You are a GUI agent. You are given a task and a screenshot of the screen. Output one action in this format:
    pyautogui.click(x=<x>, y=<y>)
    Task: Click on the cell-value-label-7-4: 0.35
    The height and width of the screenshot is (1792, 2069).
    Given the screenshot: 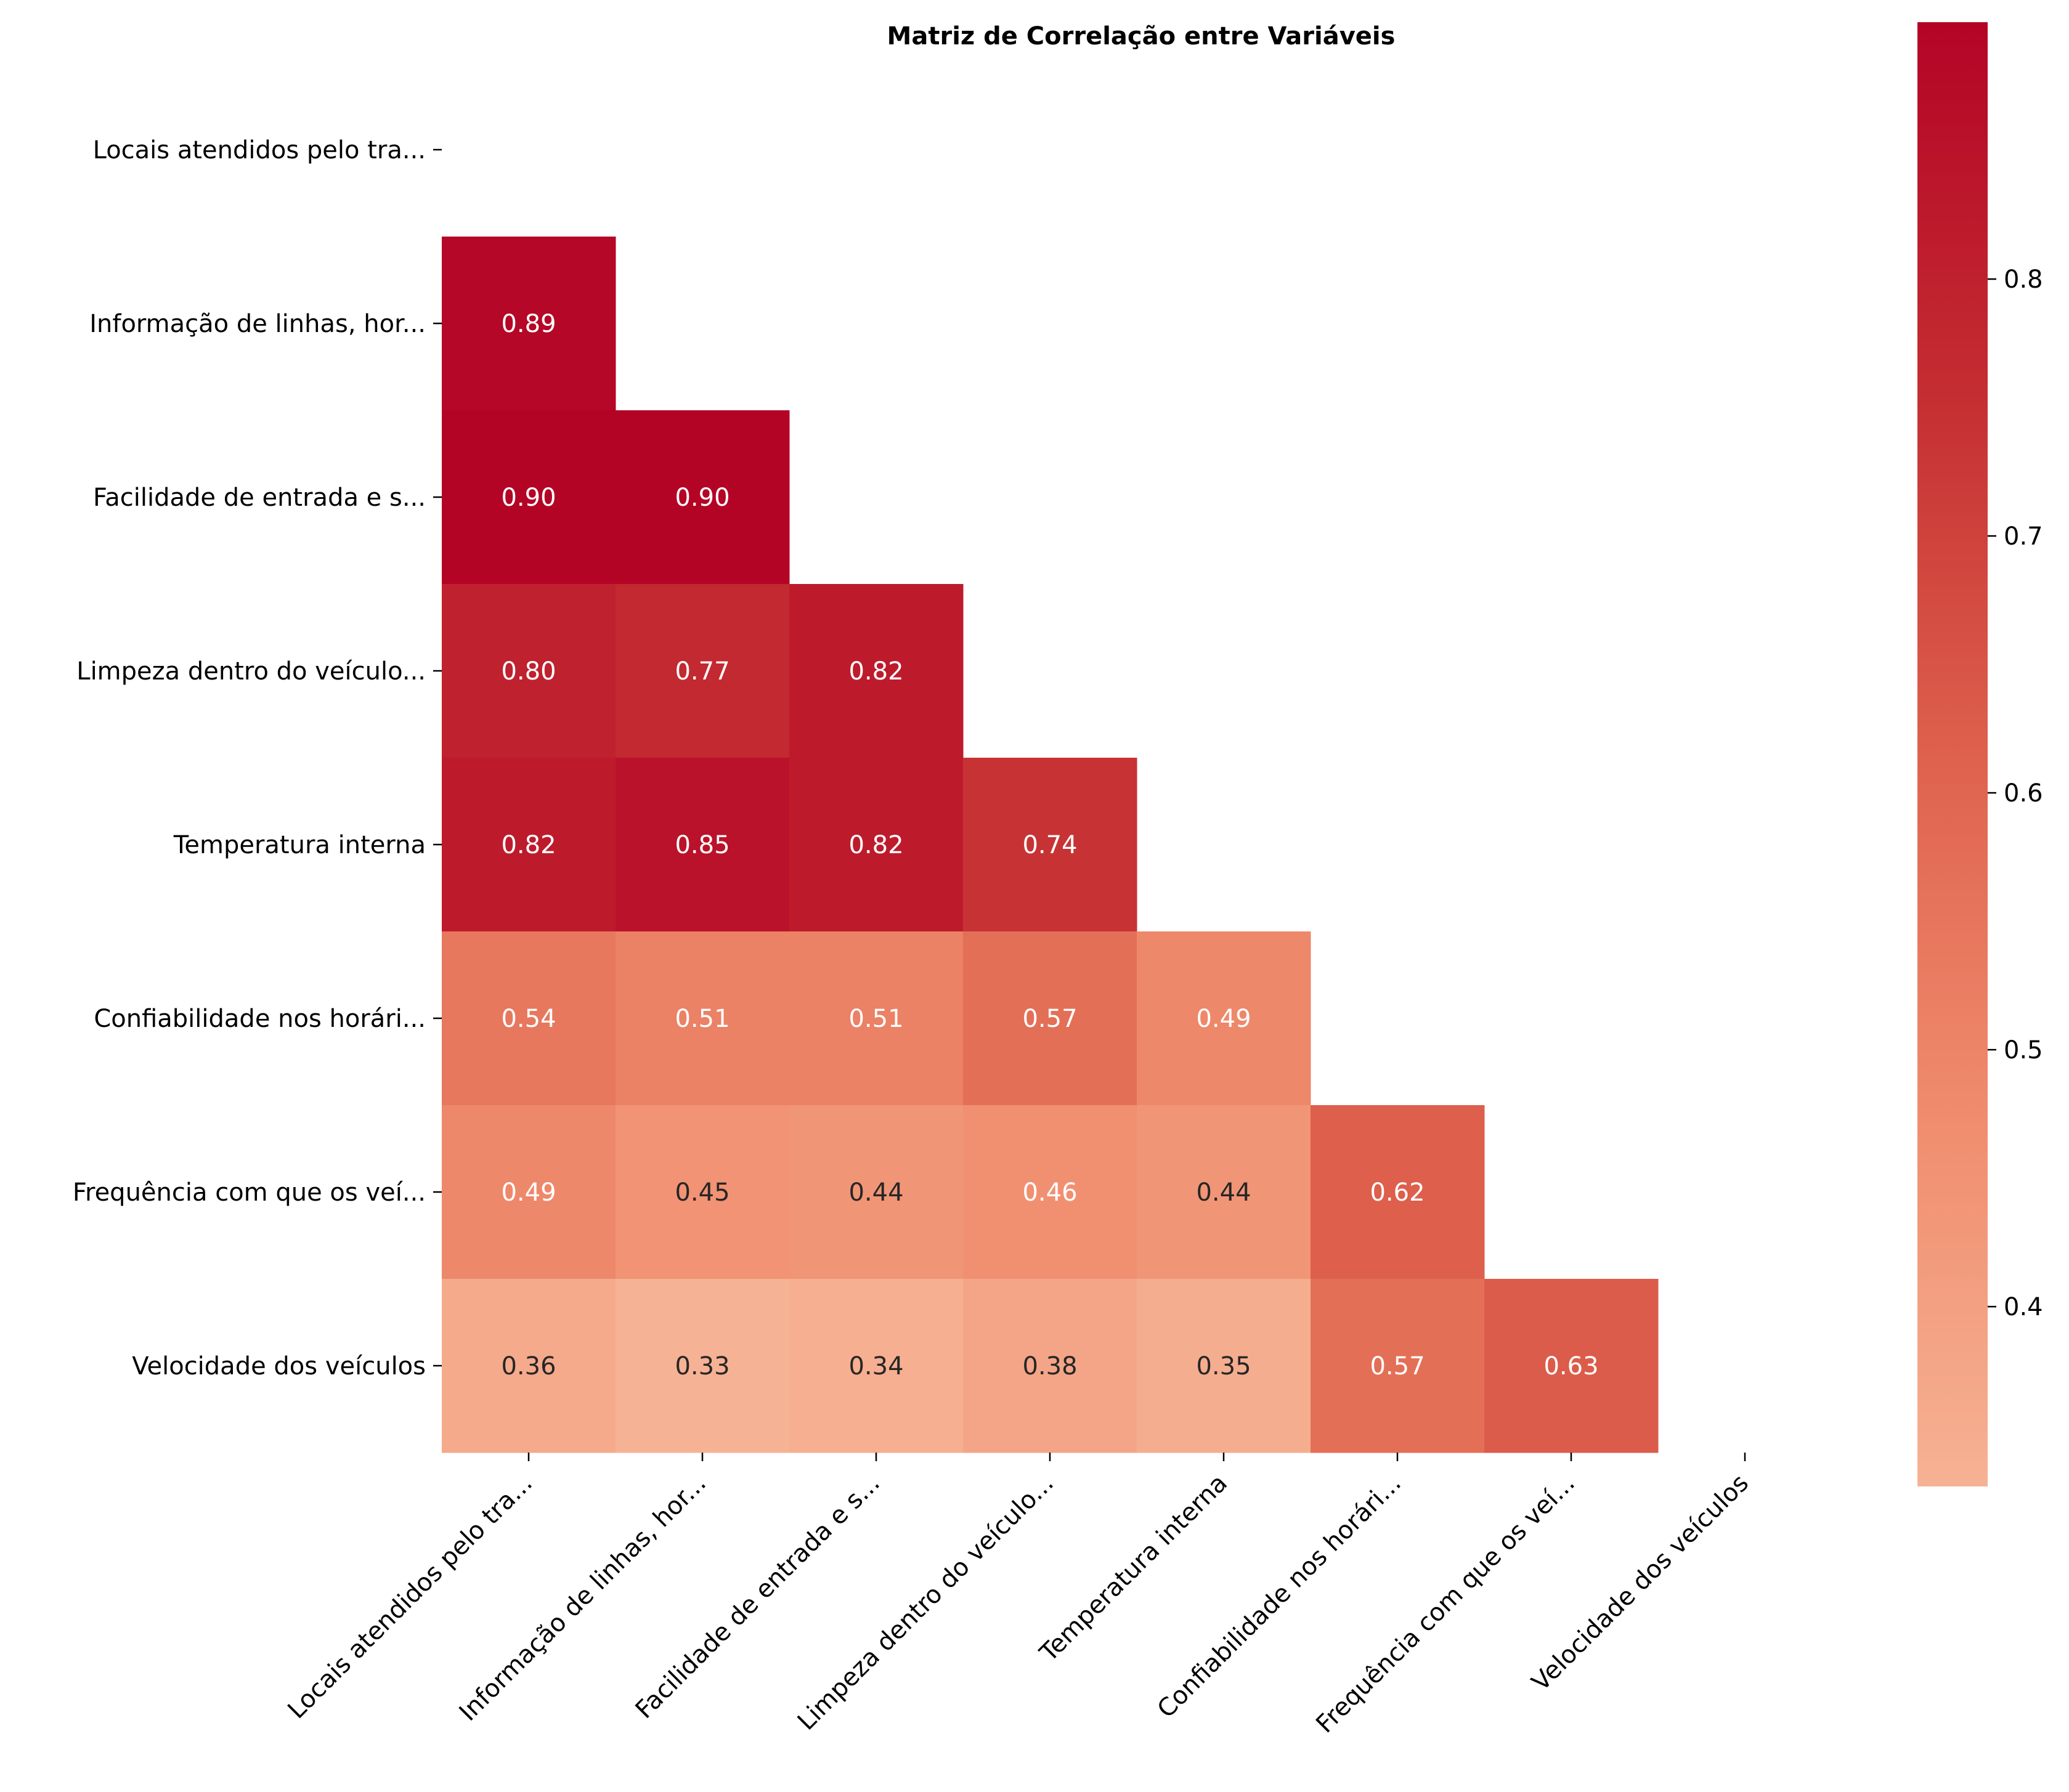 What is the action you would take?
    pyautogui.click(x=1223, y=1366)
    